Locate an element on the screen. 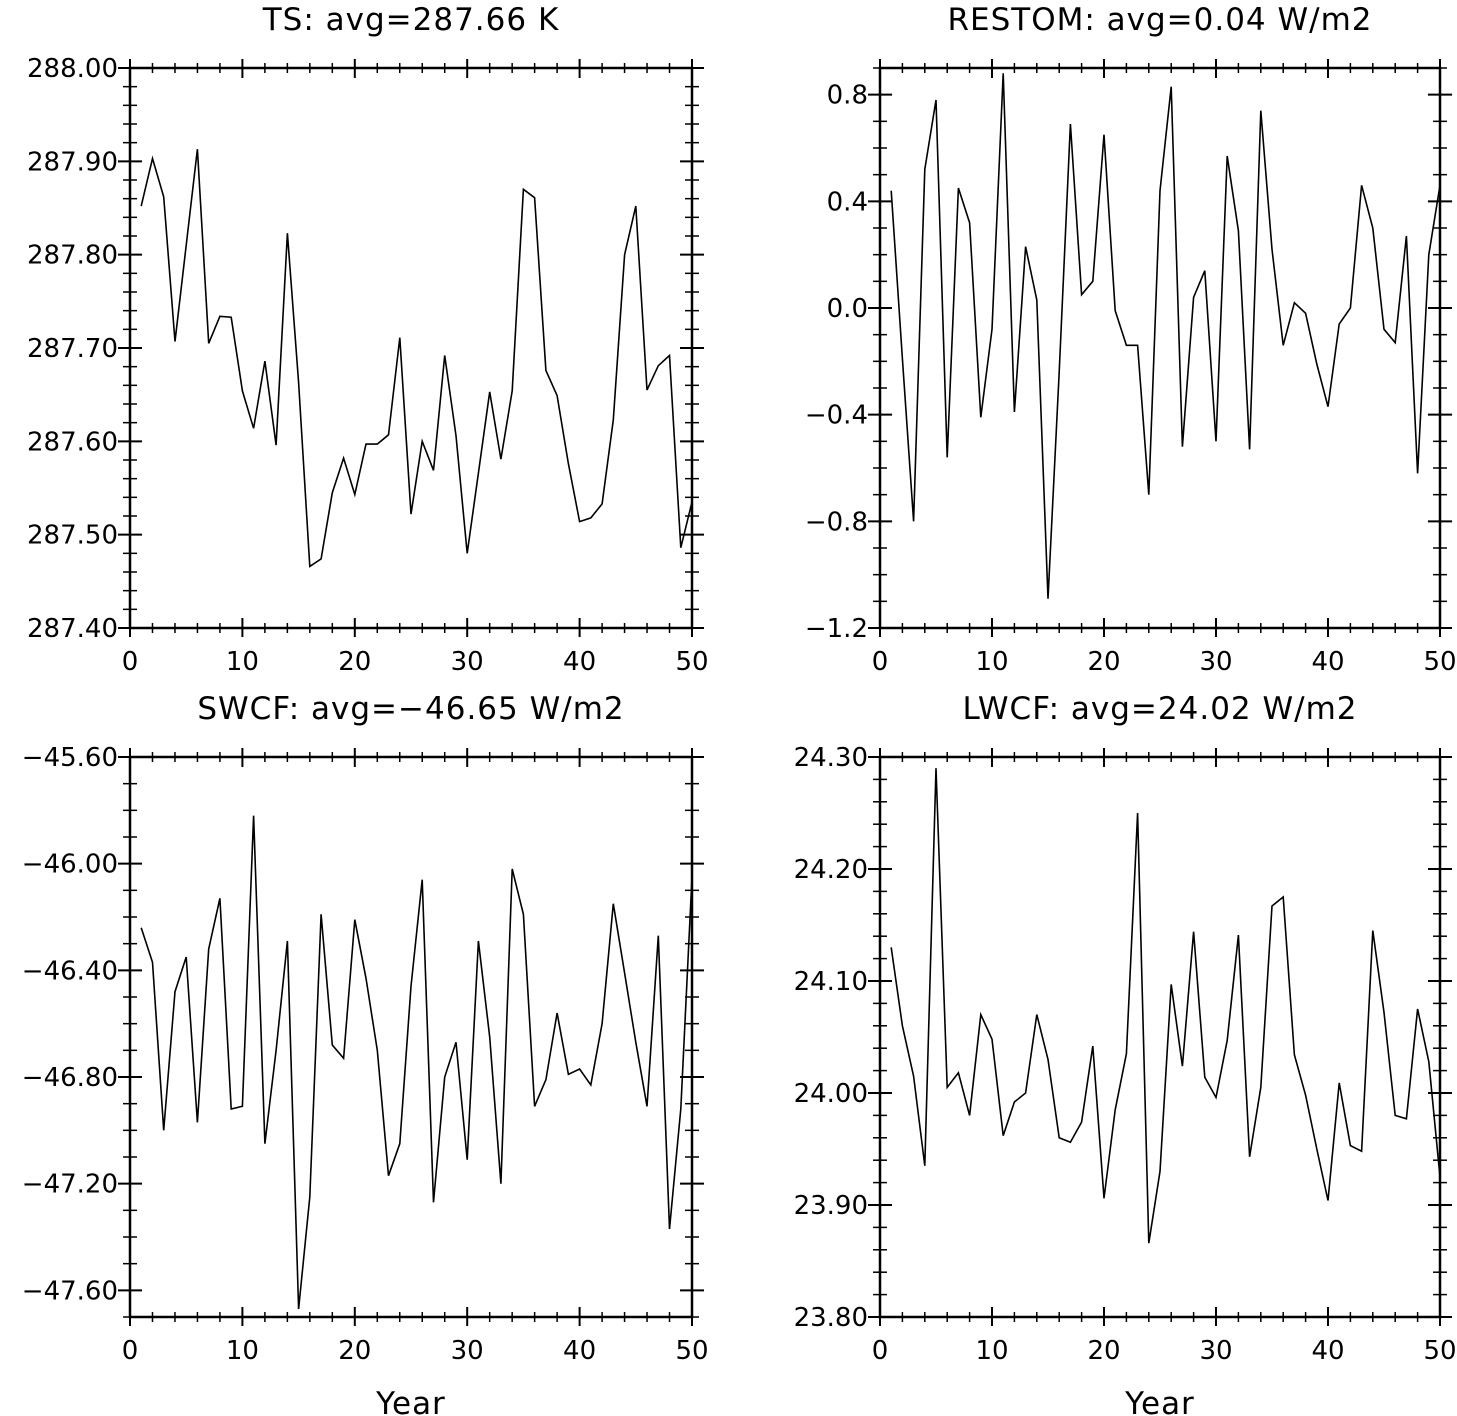 This screenshot has width=1457, height=1416. y-tick-label: 24.20 is located at coordinates (831, 870).